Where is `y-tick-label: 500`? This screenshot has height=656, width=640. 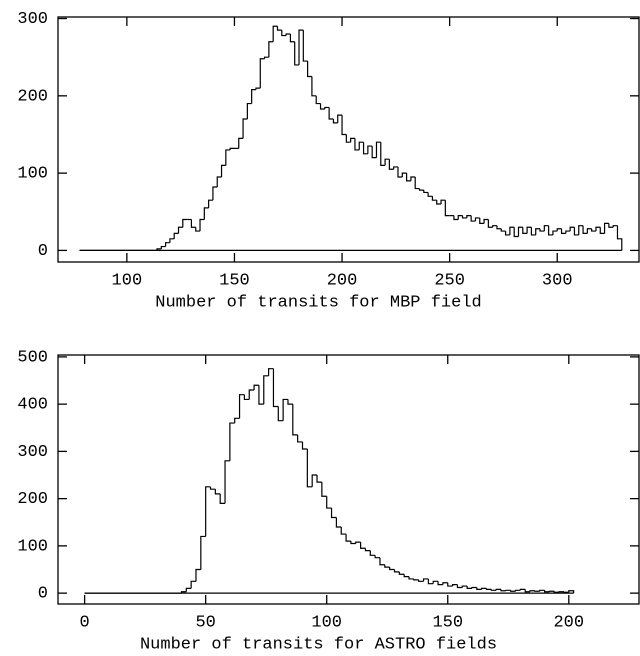
y-tick-label: 500 is located at coordinates (32, 357).